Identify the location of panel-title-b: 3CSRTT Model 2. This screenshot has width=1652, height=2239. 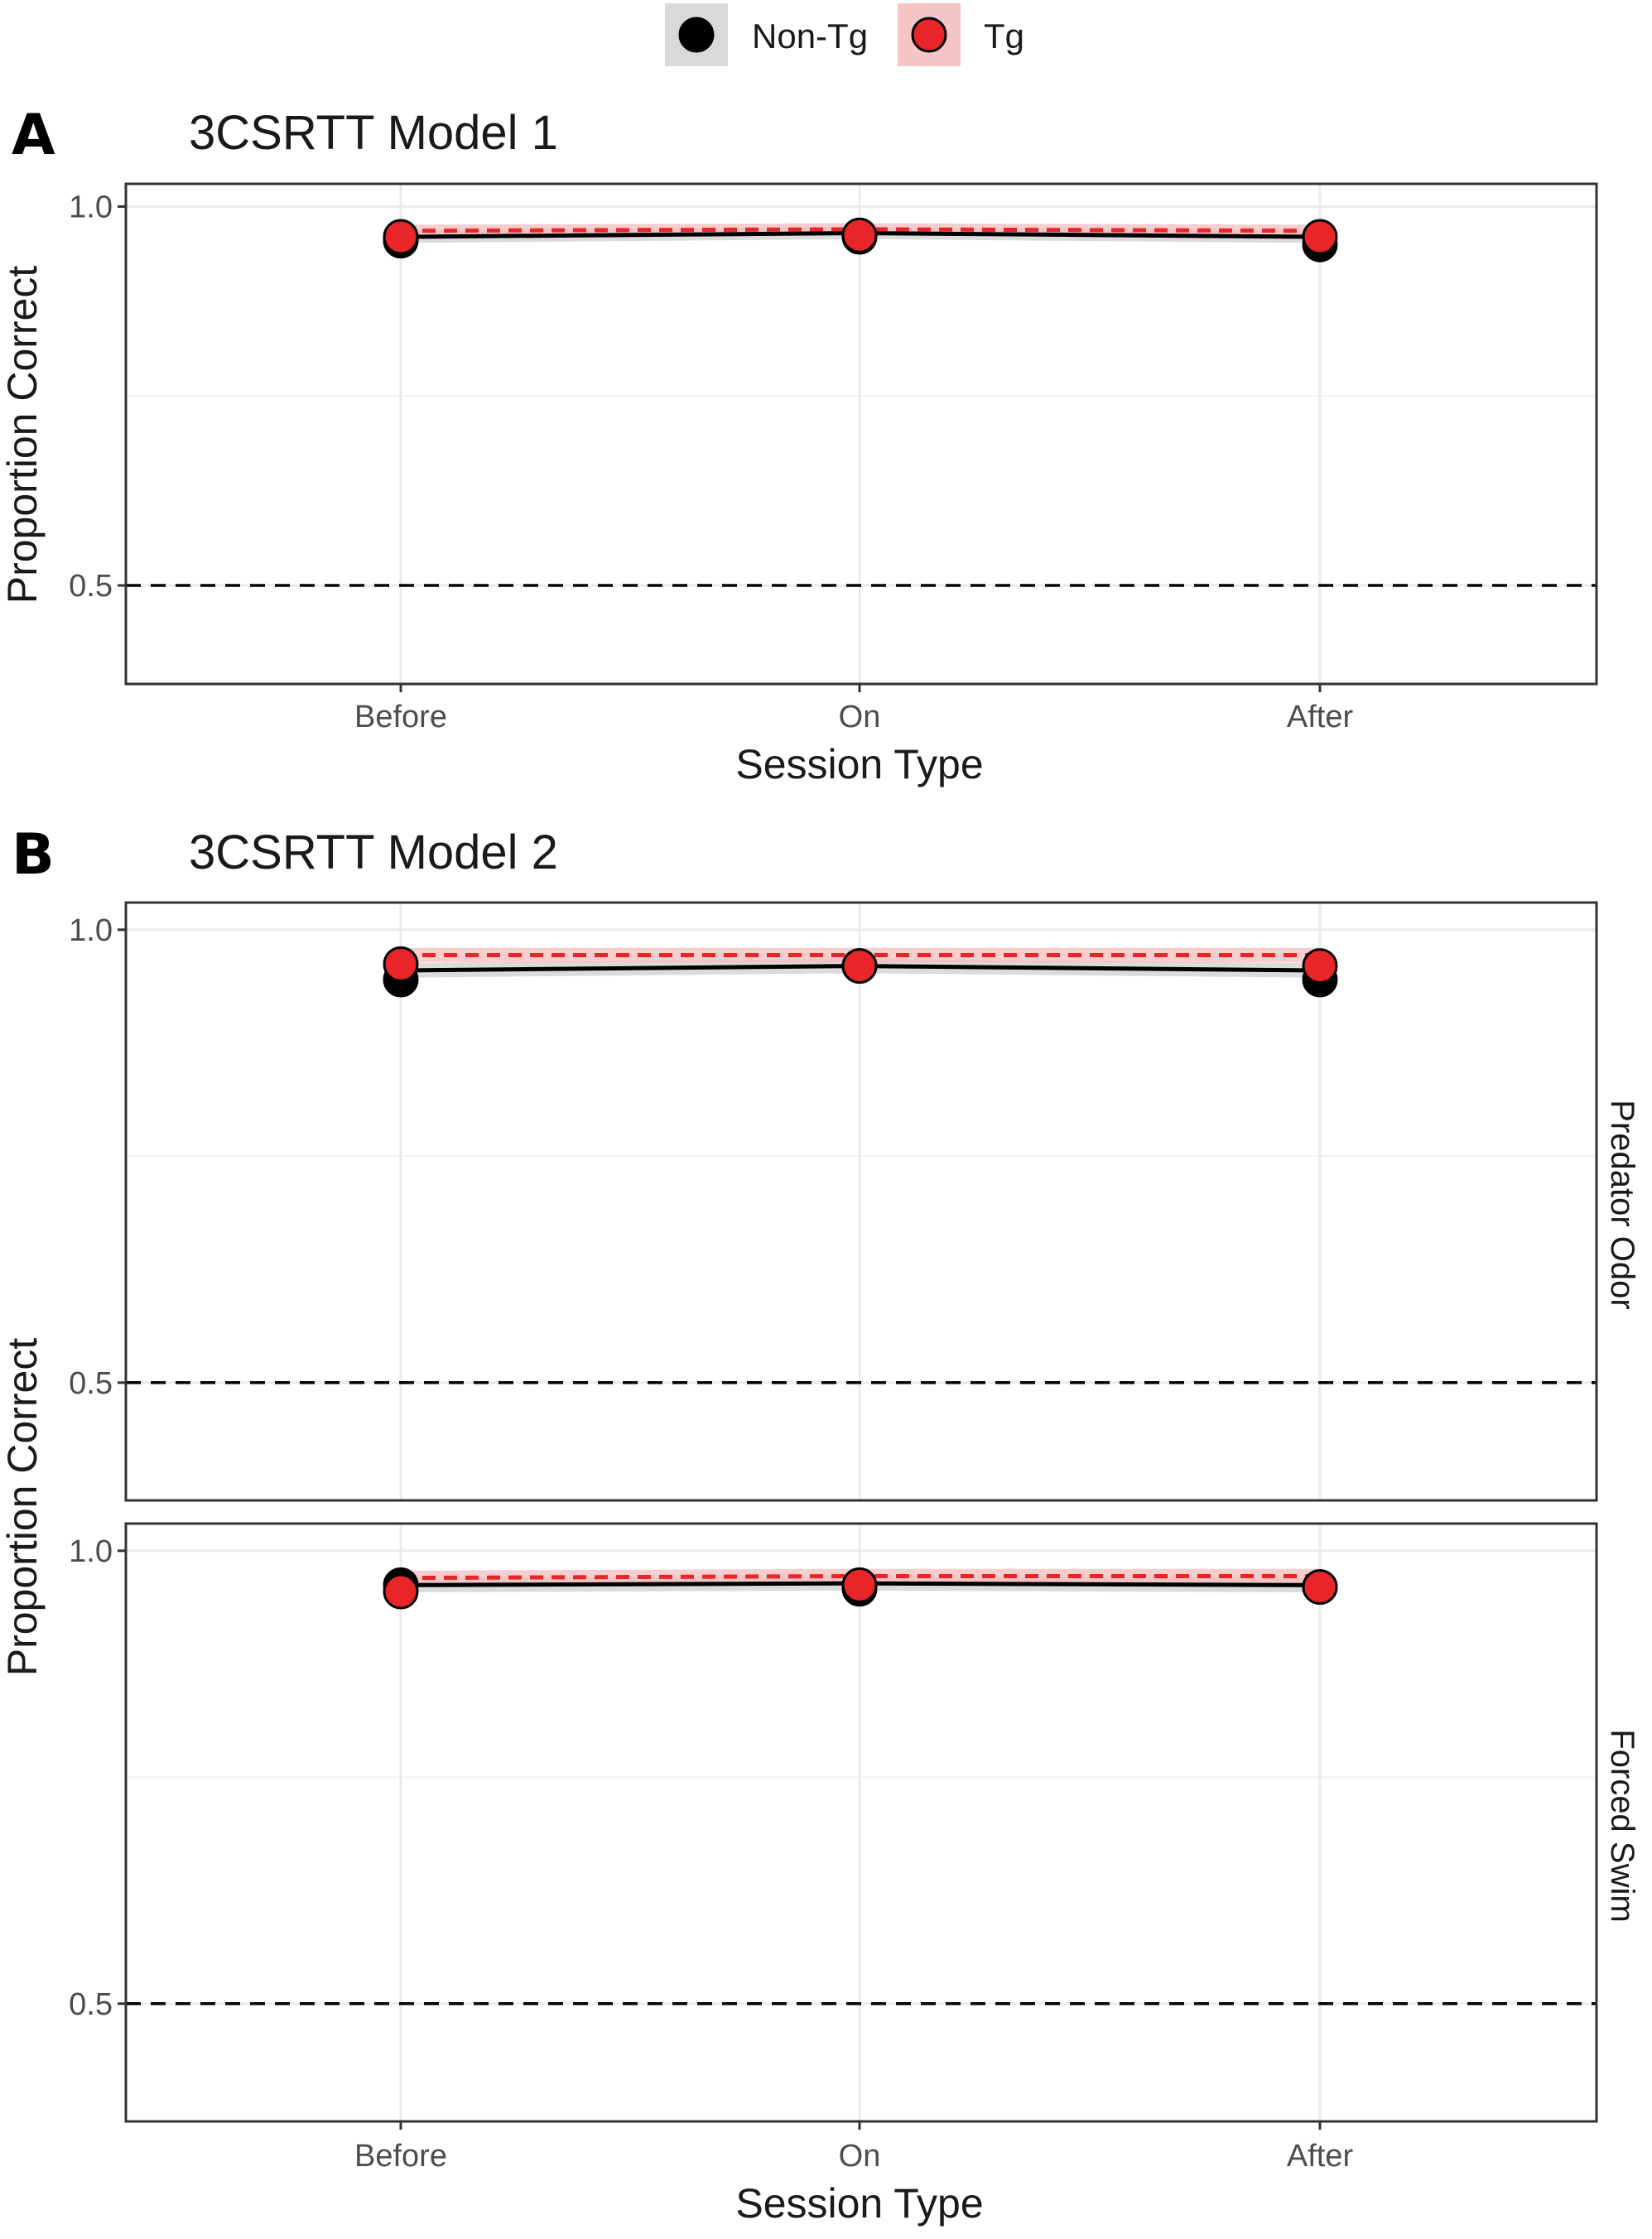
(373, 852).